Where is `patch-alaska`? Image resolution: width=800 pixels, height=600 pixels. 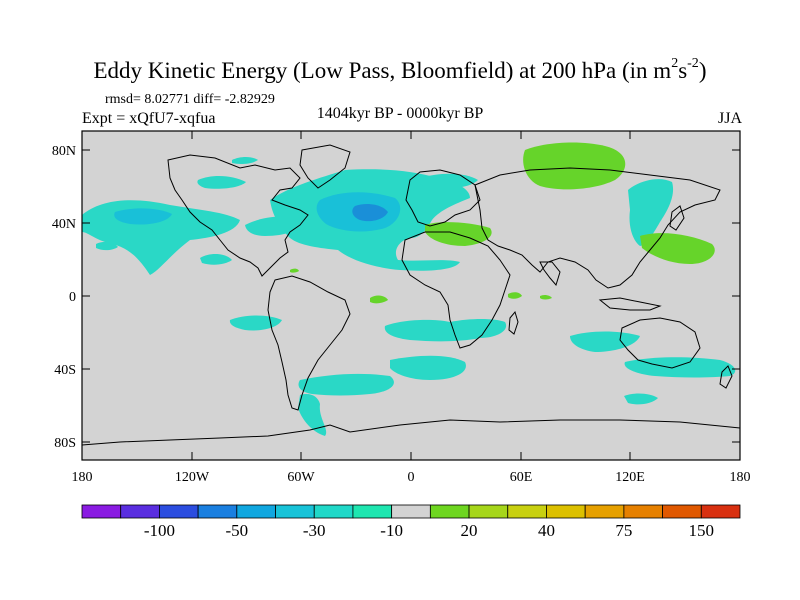 patch-alaska is located at coordinates (245, 160).